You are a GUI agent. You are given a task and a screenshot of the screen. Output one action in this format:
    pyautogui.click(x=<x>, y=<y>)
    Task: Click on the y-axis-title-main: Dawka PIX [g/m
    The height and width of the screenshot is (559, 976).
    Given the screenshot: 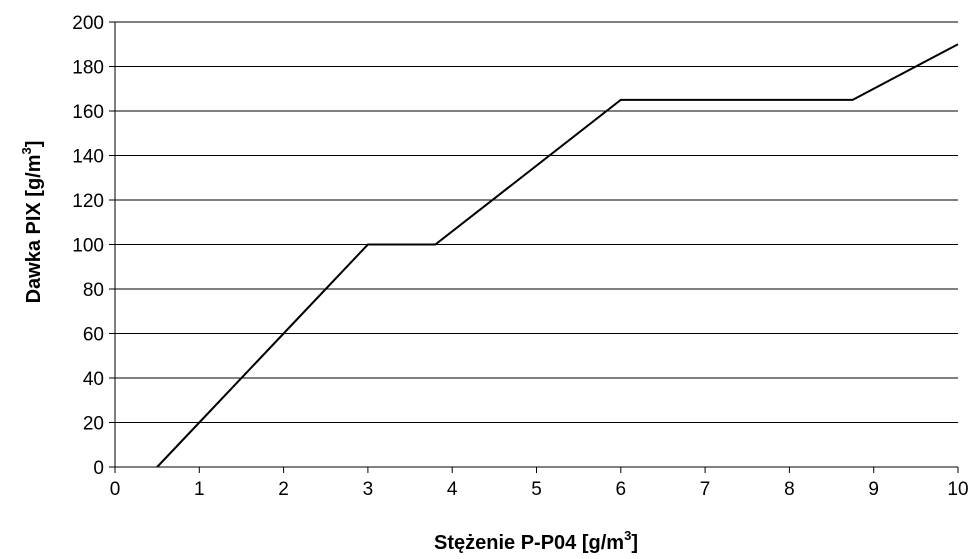 What is the action you would take?
    pyautogui.click(x=34, y=228)
    